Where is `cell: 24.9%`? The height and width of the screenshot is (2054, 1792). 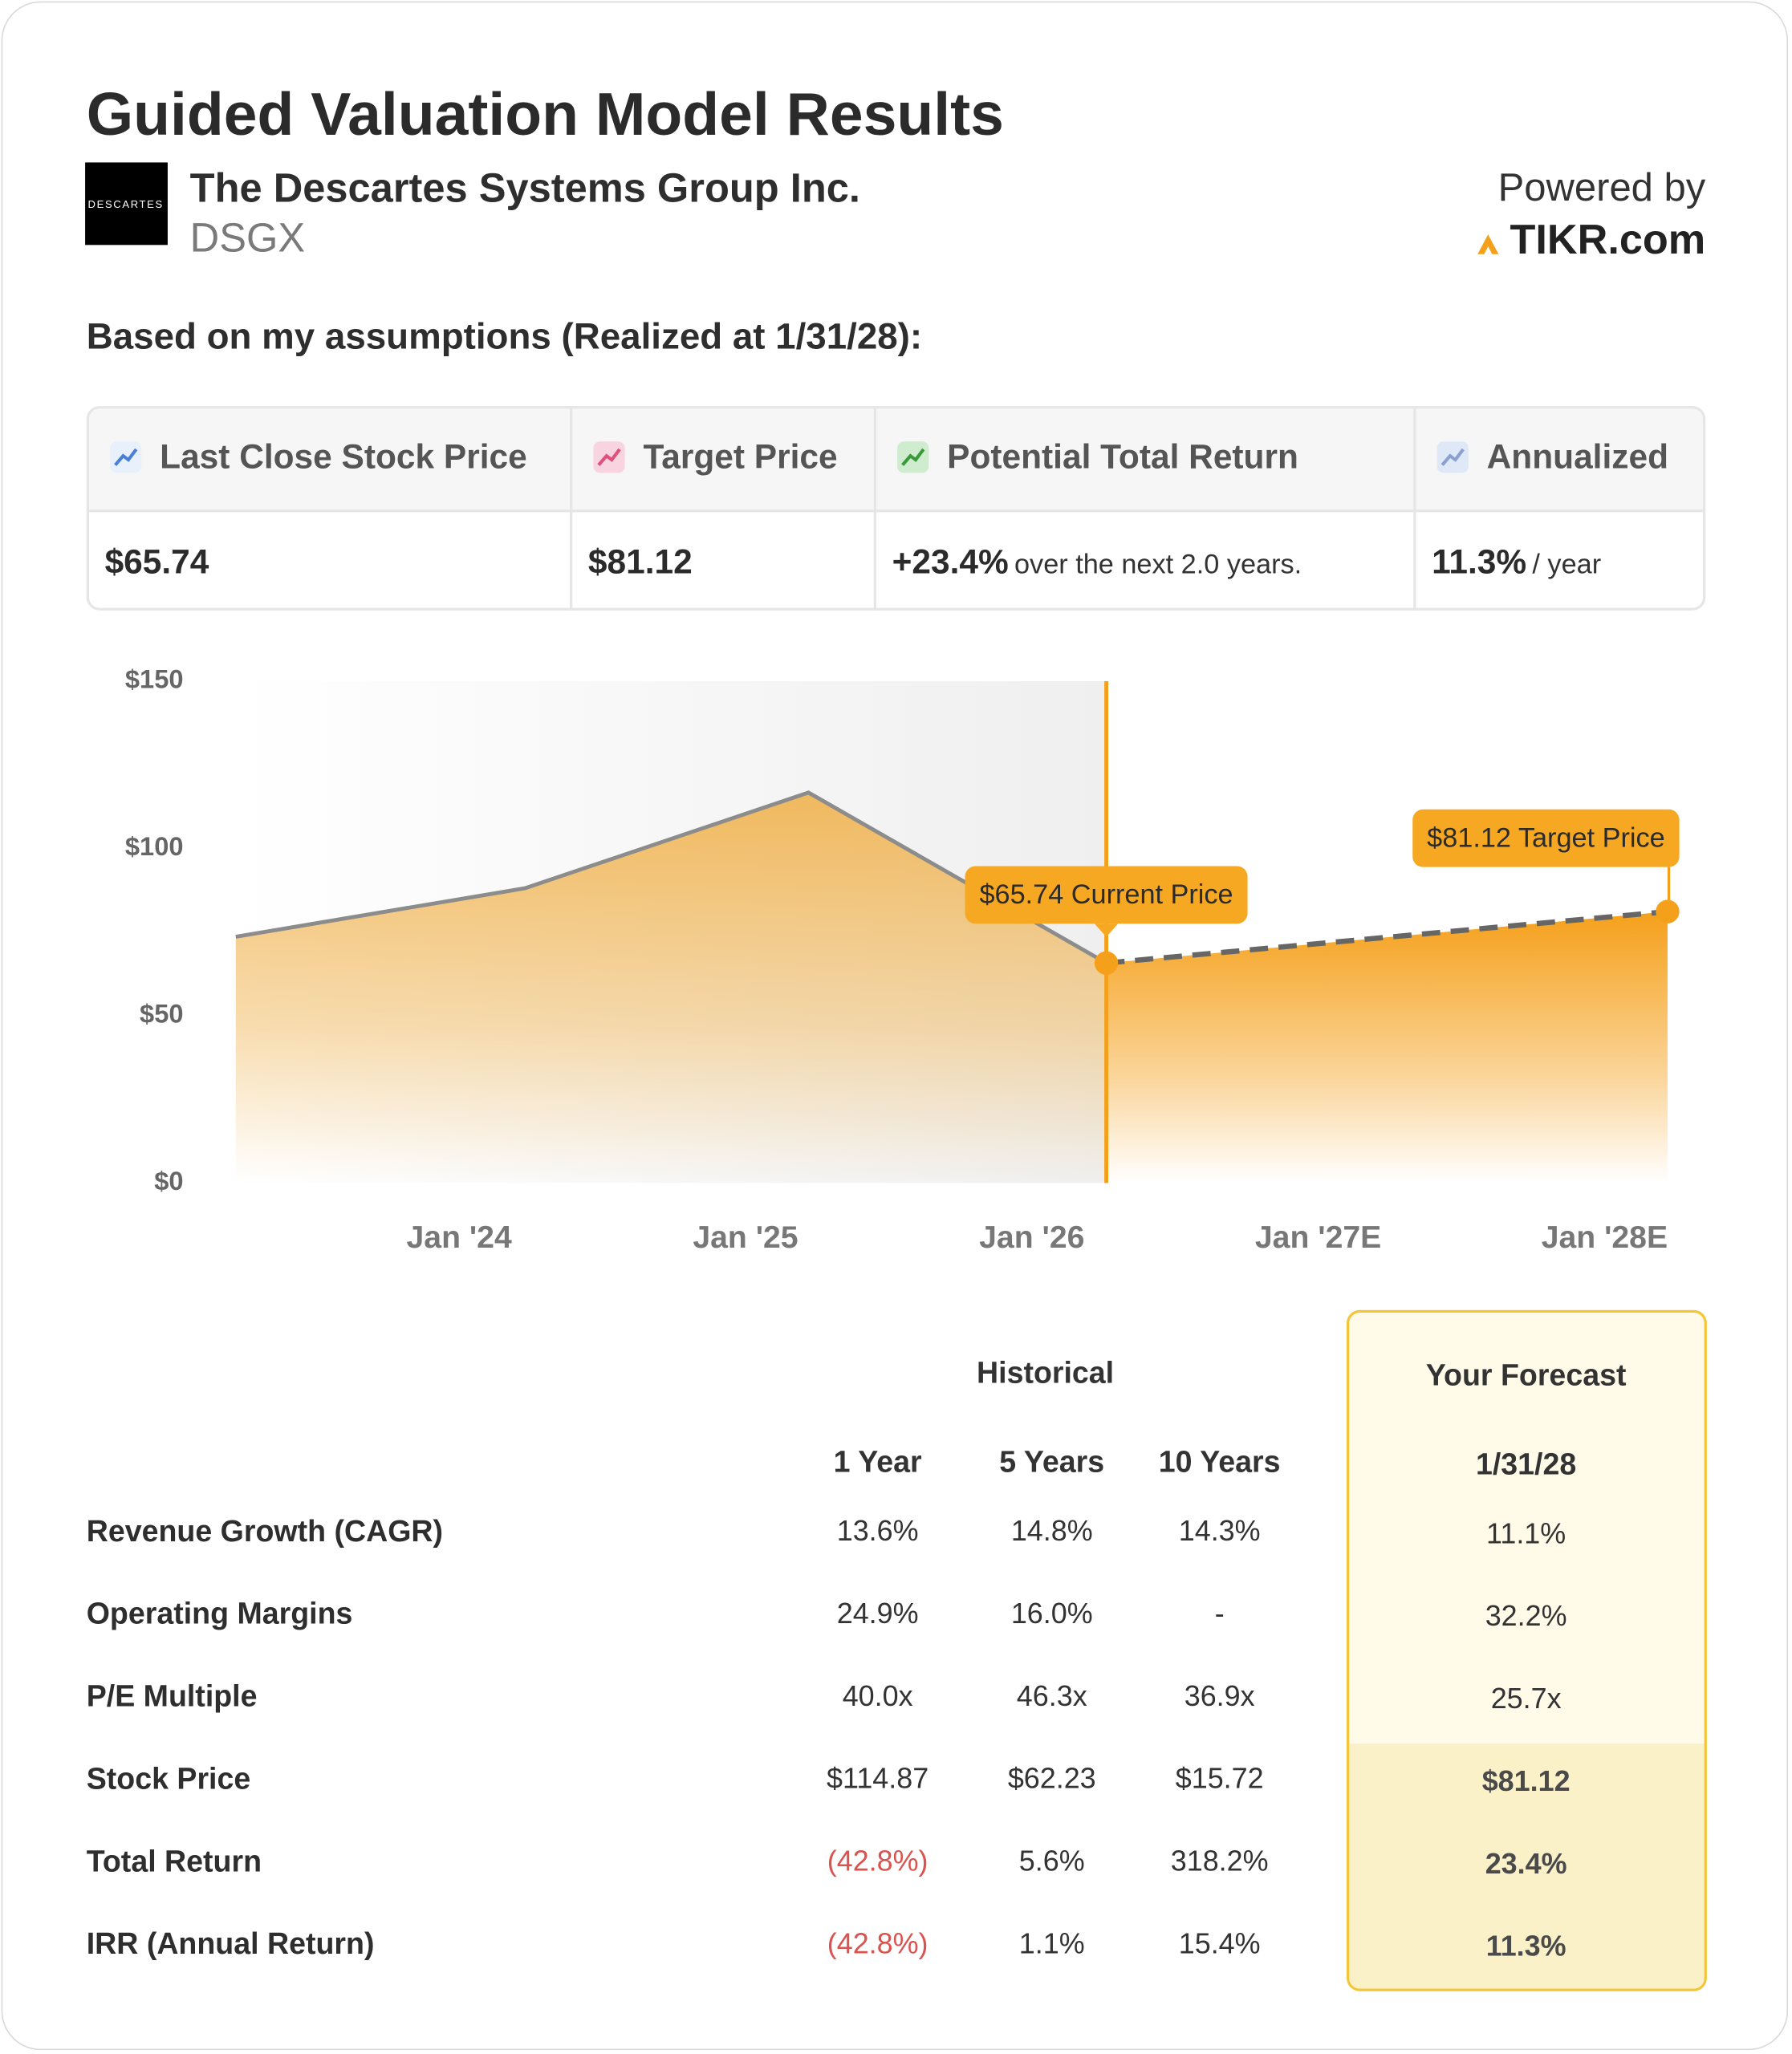
cell: 24.9% is located at coordinates (877, 1613).